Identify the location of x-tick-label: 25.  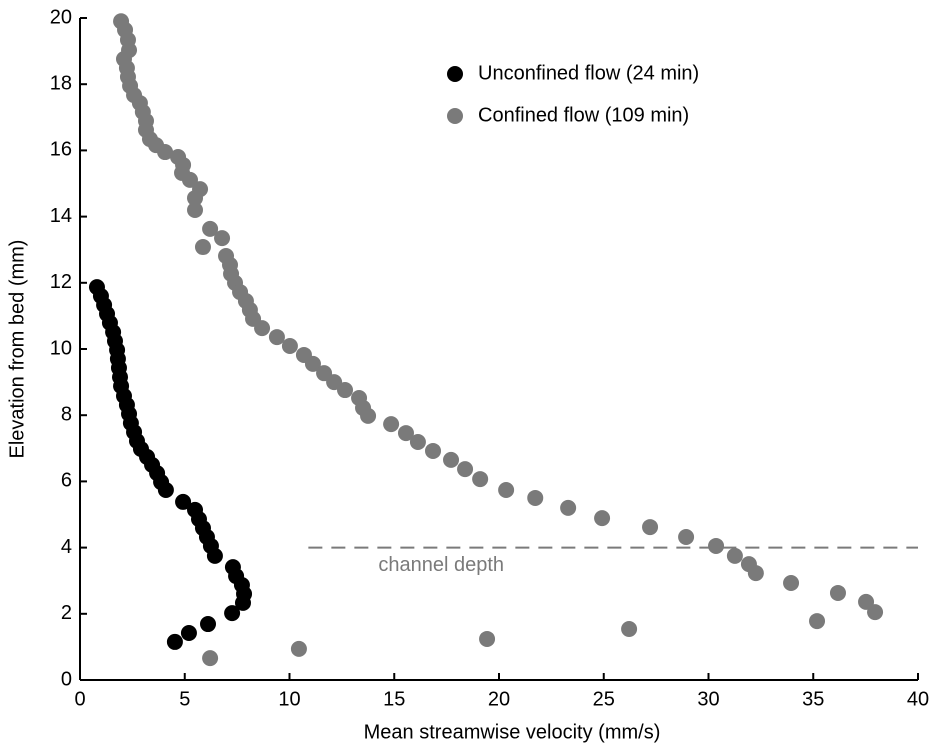
(604, 699).